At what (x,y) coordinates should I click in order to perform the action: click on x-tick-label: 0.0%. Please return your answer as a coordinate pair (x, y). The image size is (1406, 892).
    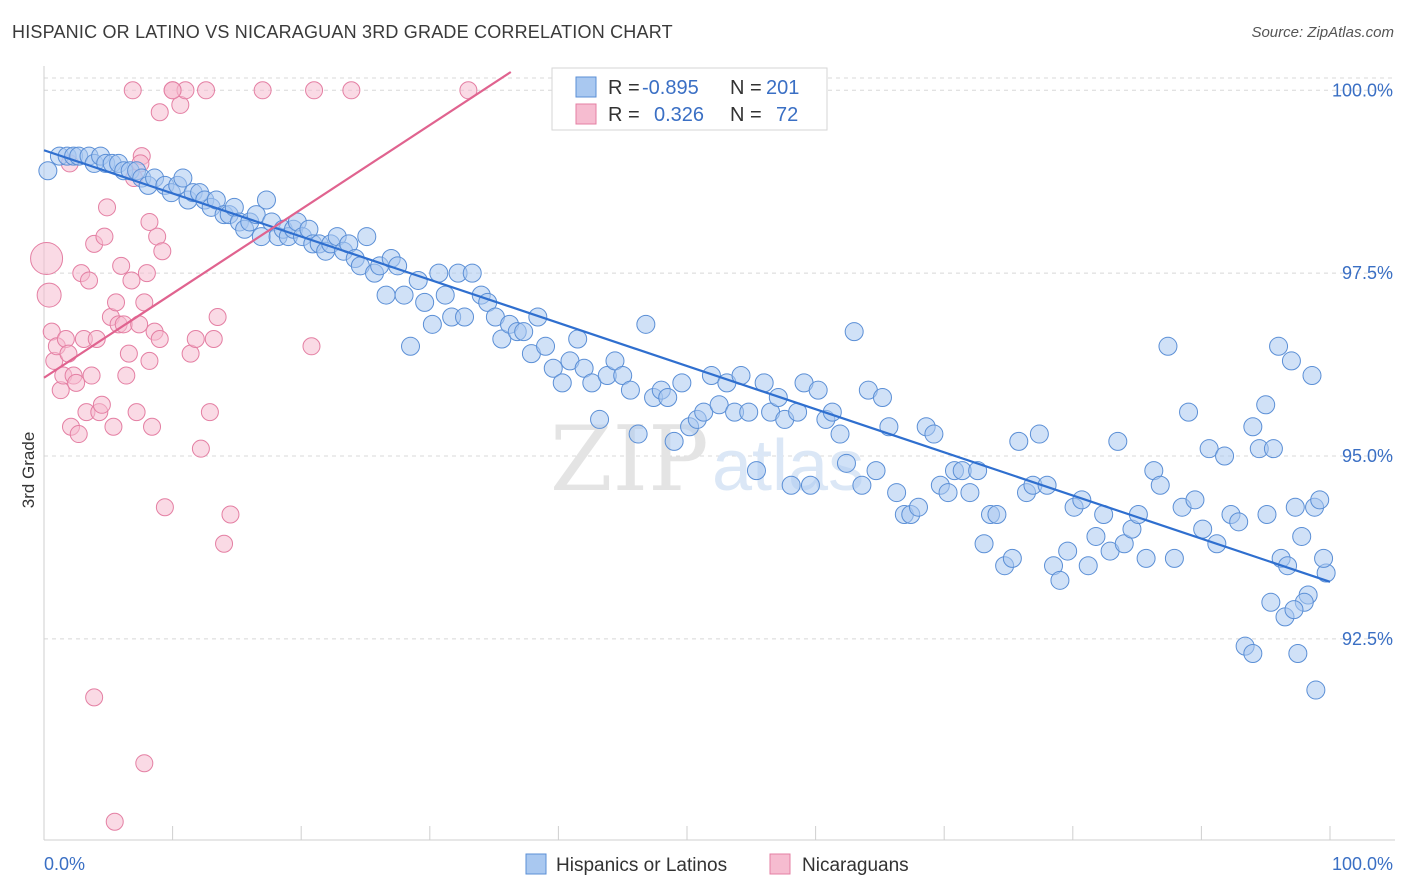
    Looking at the image, I should click on (64, 864).